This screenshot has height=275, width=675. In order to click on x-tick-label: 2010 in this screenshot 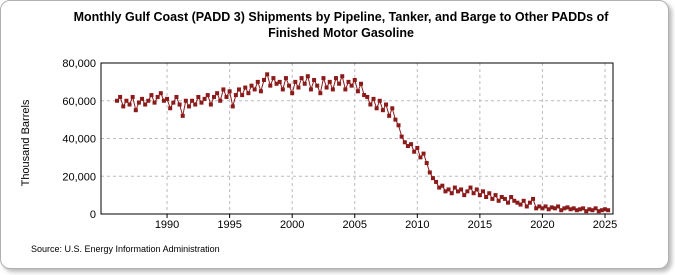, I will do `click(417, 225)`.